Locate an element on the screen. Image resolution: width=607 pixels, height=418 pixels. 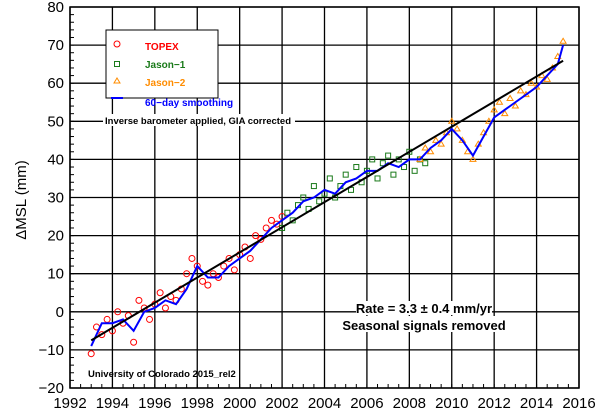
y-tick-label: 30 is located at coordinates (55, 198).